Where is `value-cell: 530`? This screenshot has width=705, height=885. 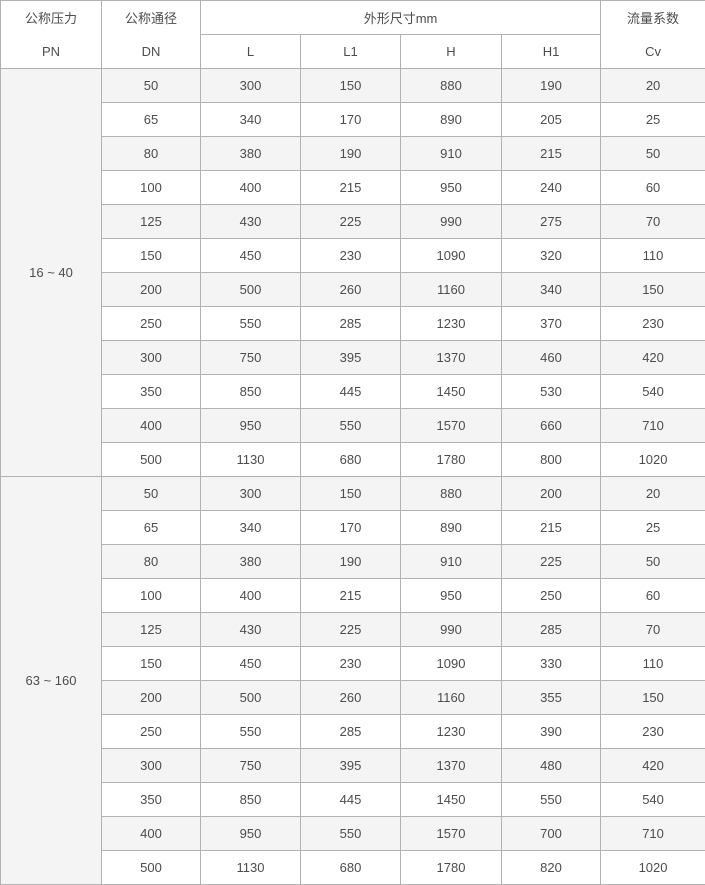
value-cell: 530 is located at coordinates (551, 392).